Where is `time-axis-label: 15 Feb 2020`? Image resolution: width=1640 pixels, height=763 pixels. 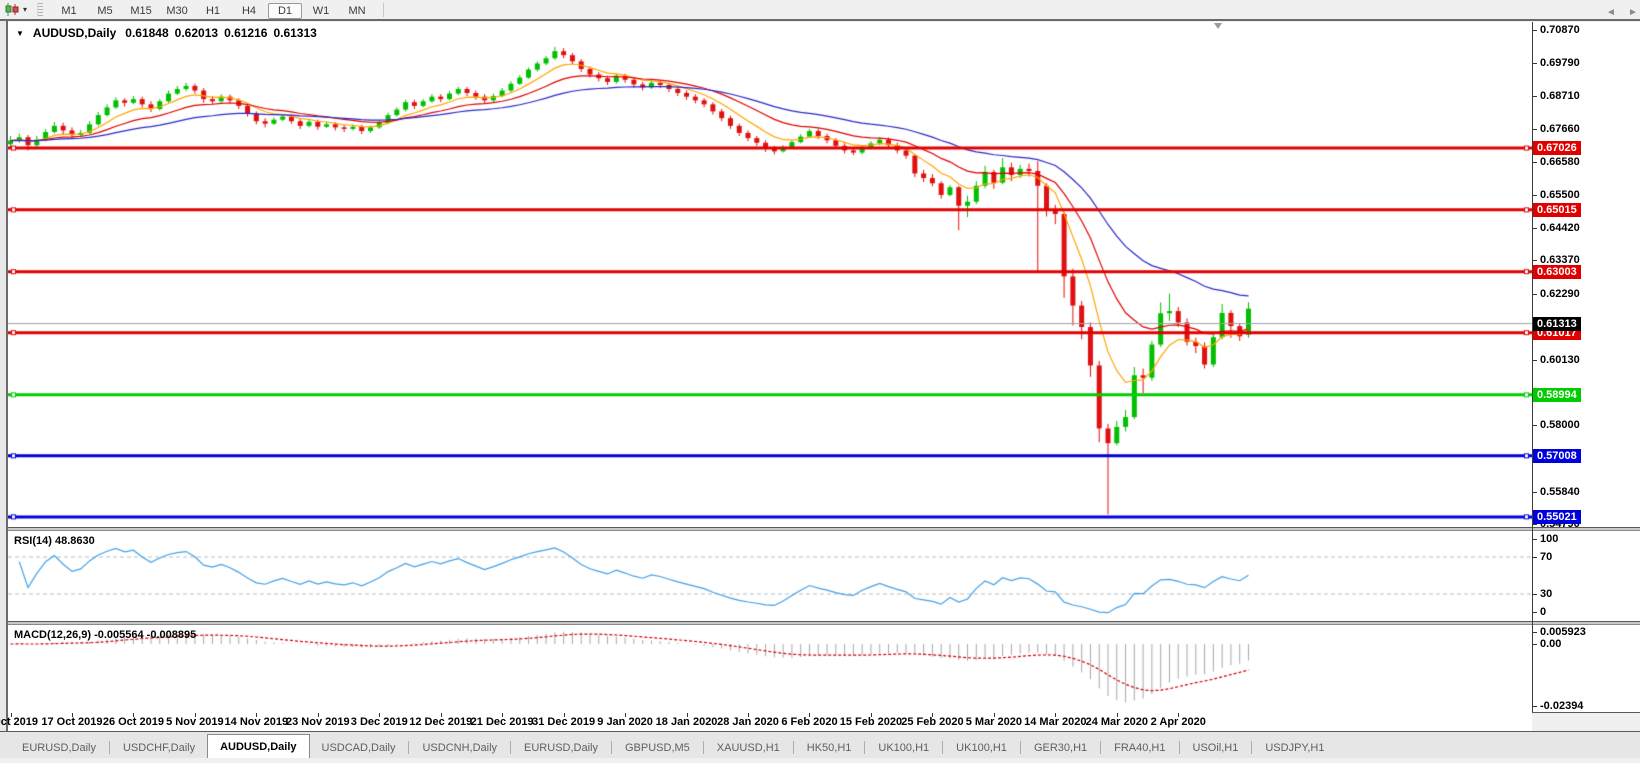
time-axis-label: 15 Feb 2020 is located at coordinates (871, 722).